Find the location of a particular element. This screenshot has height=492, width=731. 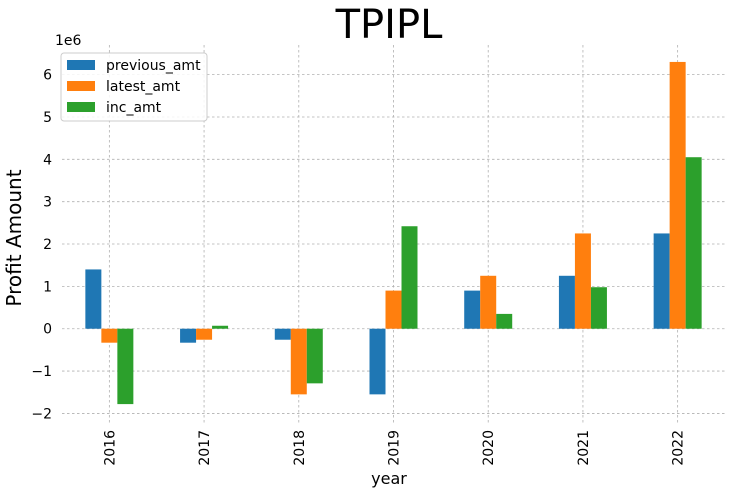

bar-inc_amt-2019 is located at coordinates (409, 277).